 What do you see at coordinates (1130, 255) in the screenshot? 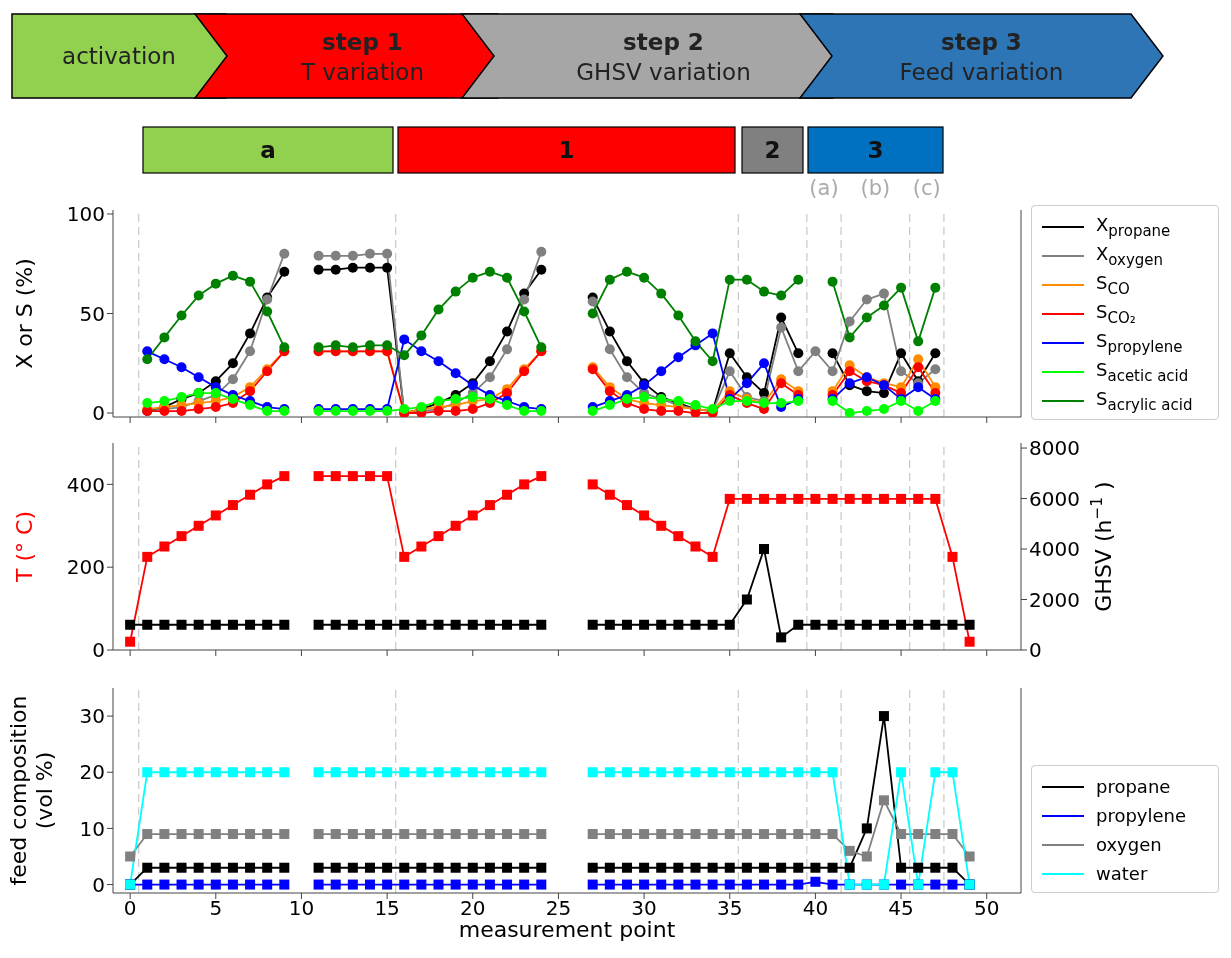
I see `legend-label: X$_{oxygen}$` at bounding box center [1130, 255].